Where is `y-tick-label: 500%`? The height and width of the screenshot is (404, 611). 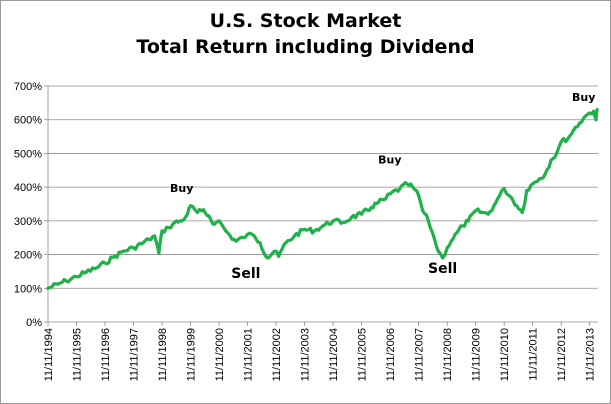 y-tick-label: 500% is located at coordinates (28, 154).